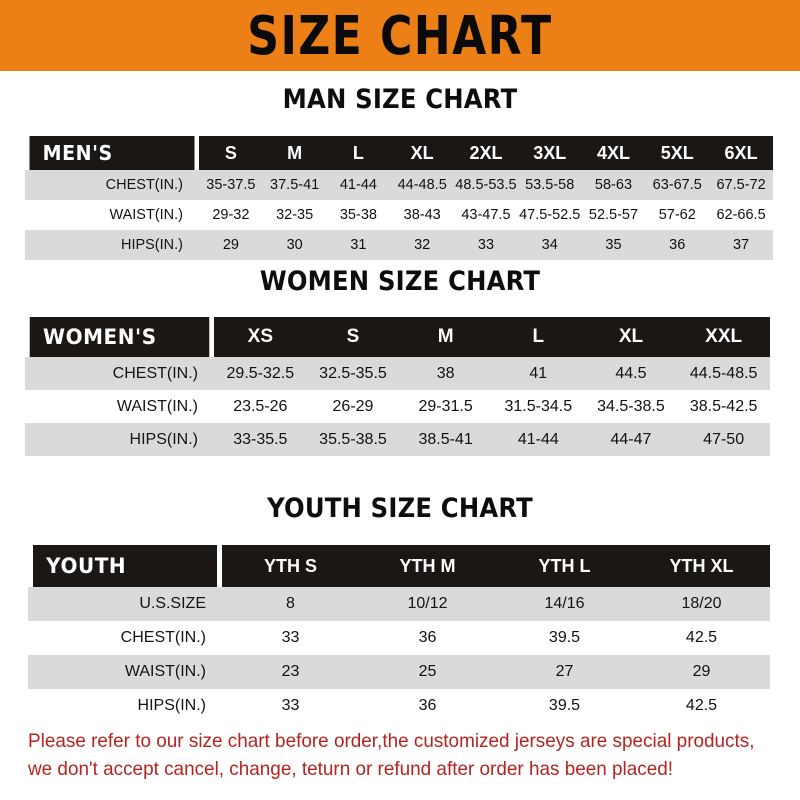 This screenshot has width=800, height=800. Describe the element at coordinates (400, 99) in the screenshot. I see `man-size-chart-title: MAN SIZE CHART` at that location.